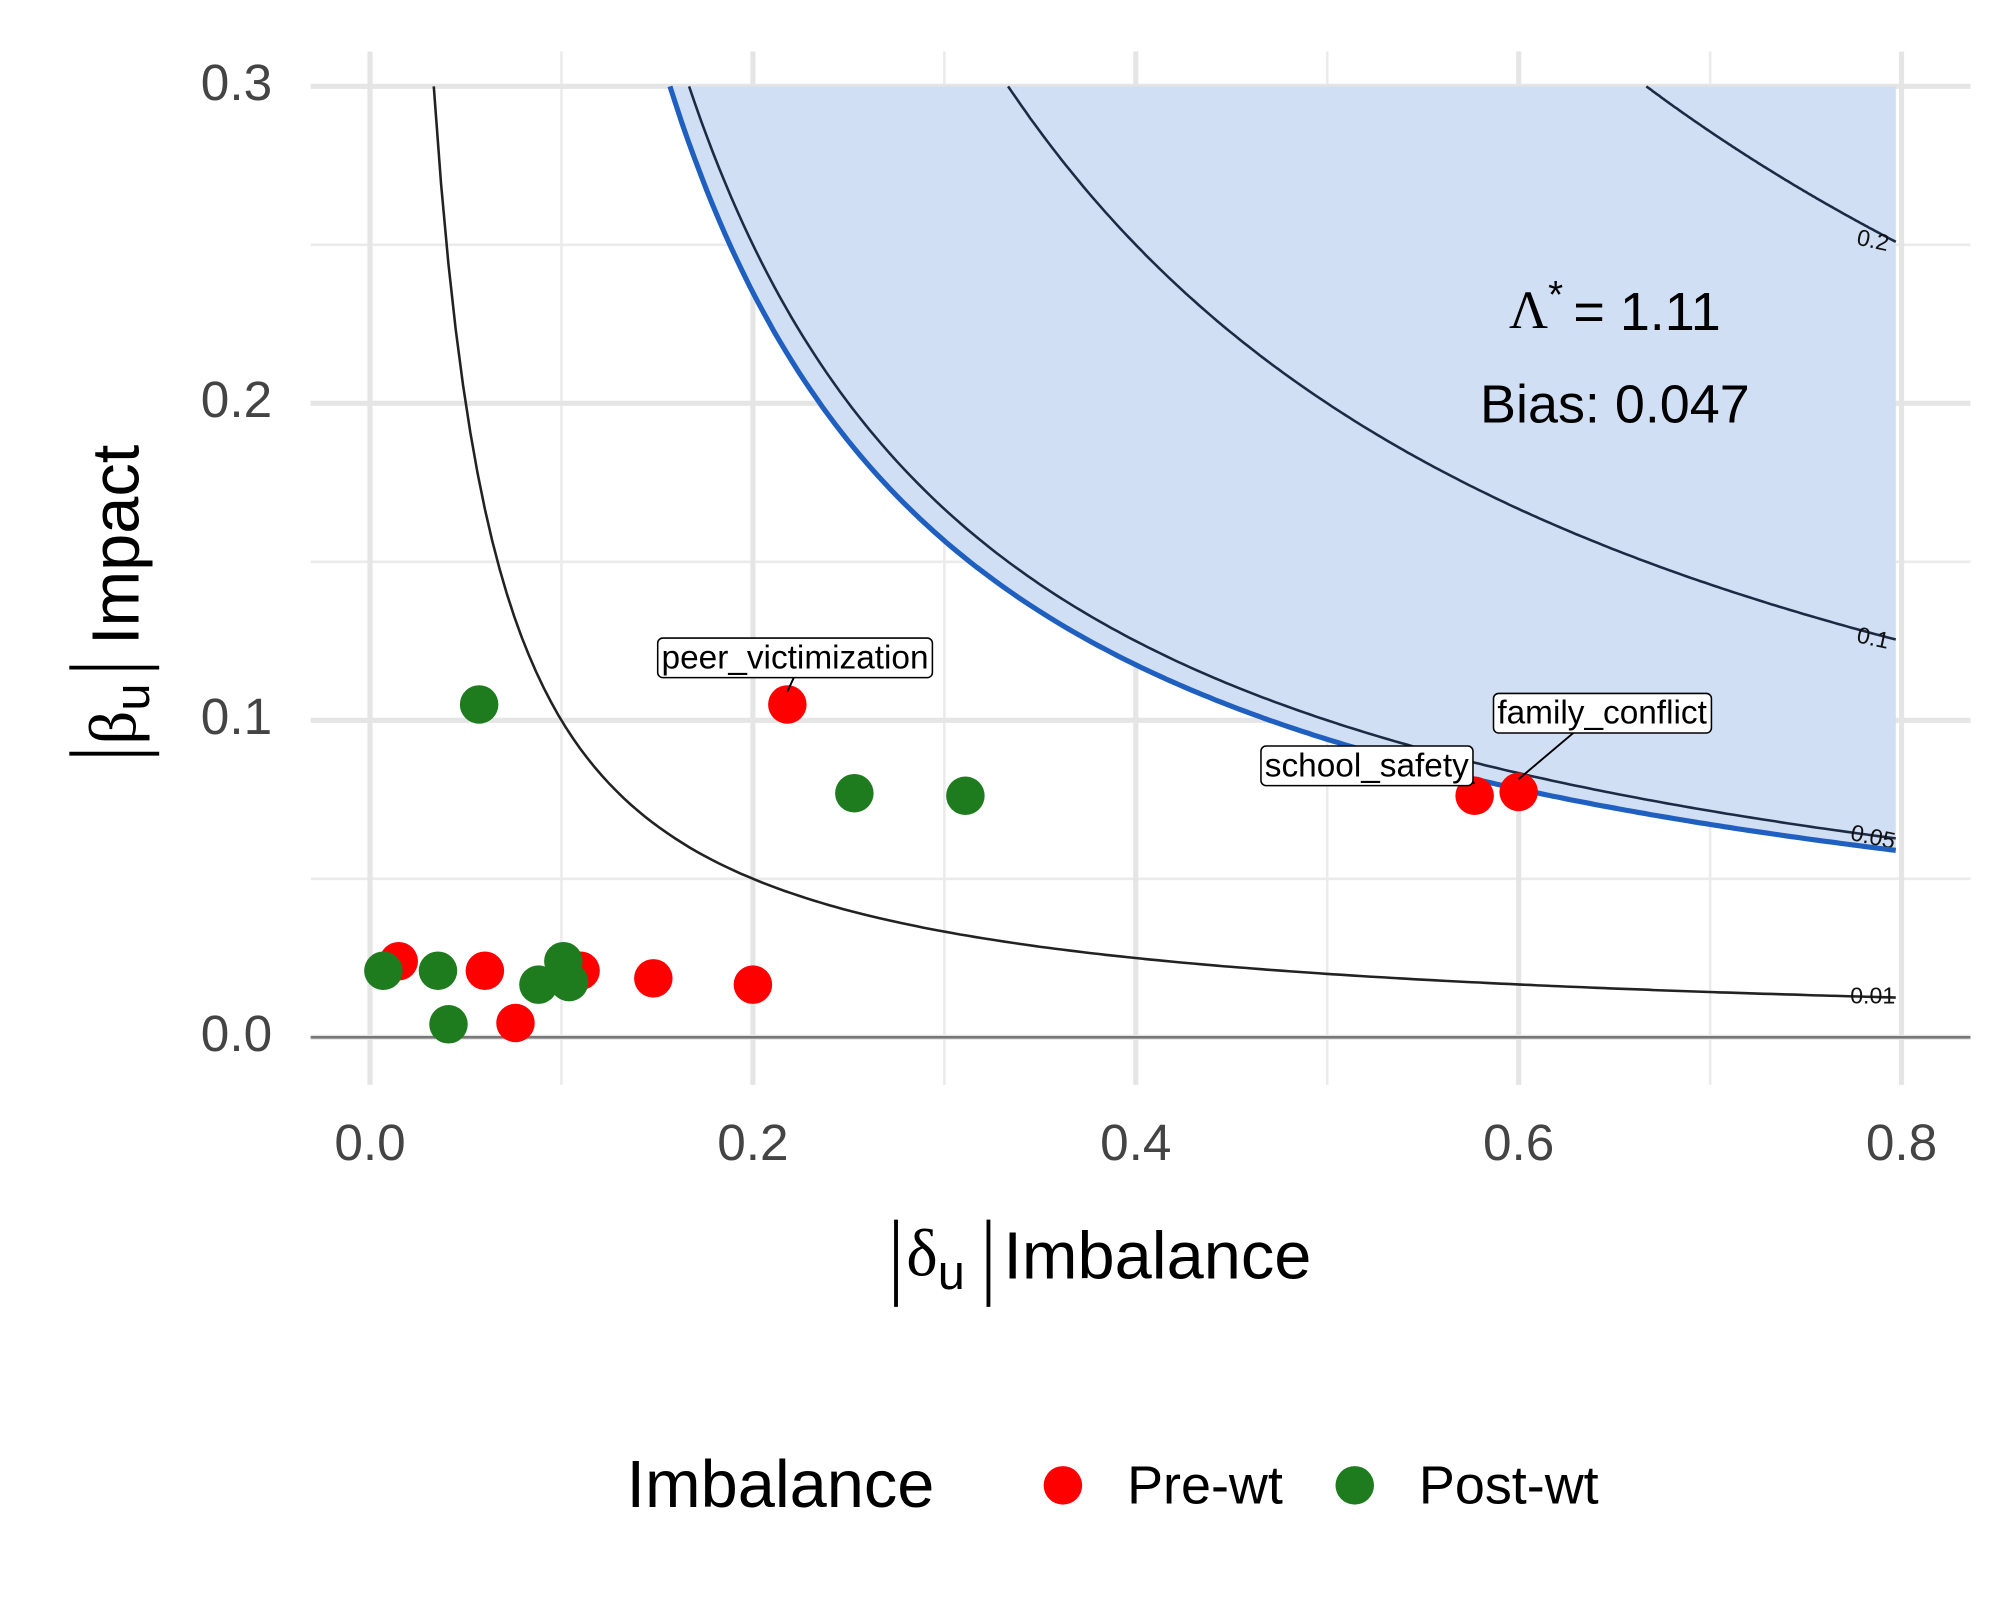 This screenshot has width=2000, height=1597. What do you see at coordinates (1135, 1142) in the screenshot?
I see `x-tick-label: 0.4` at bounding box center [1135, 1142].